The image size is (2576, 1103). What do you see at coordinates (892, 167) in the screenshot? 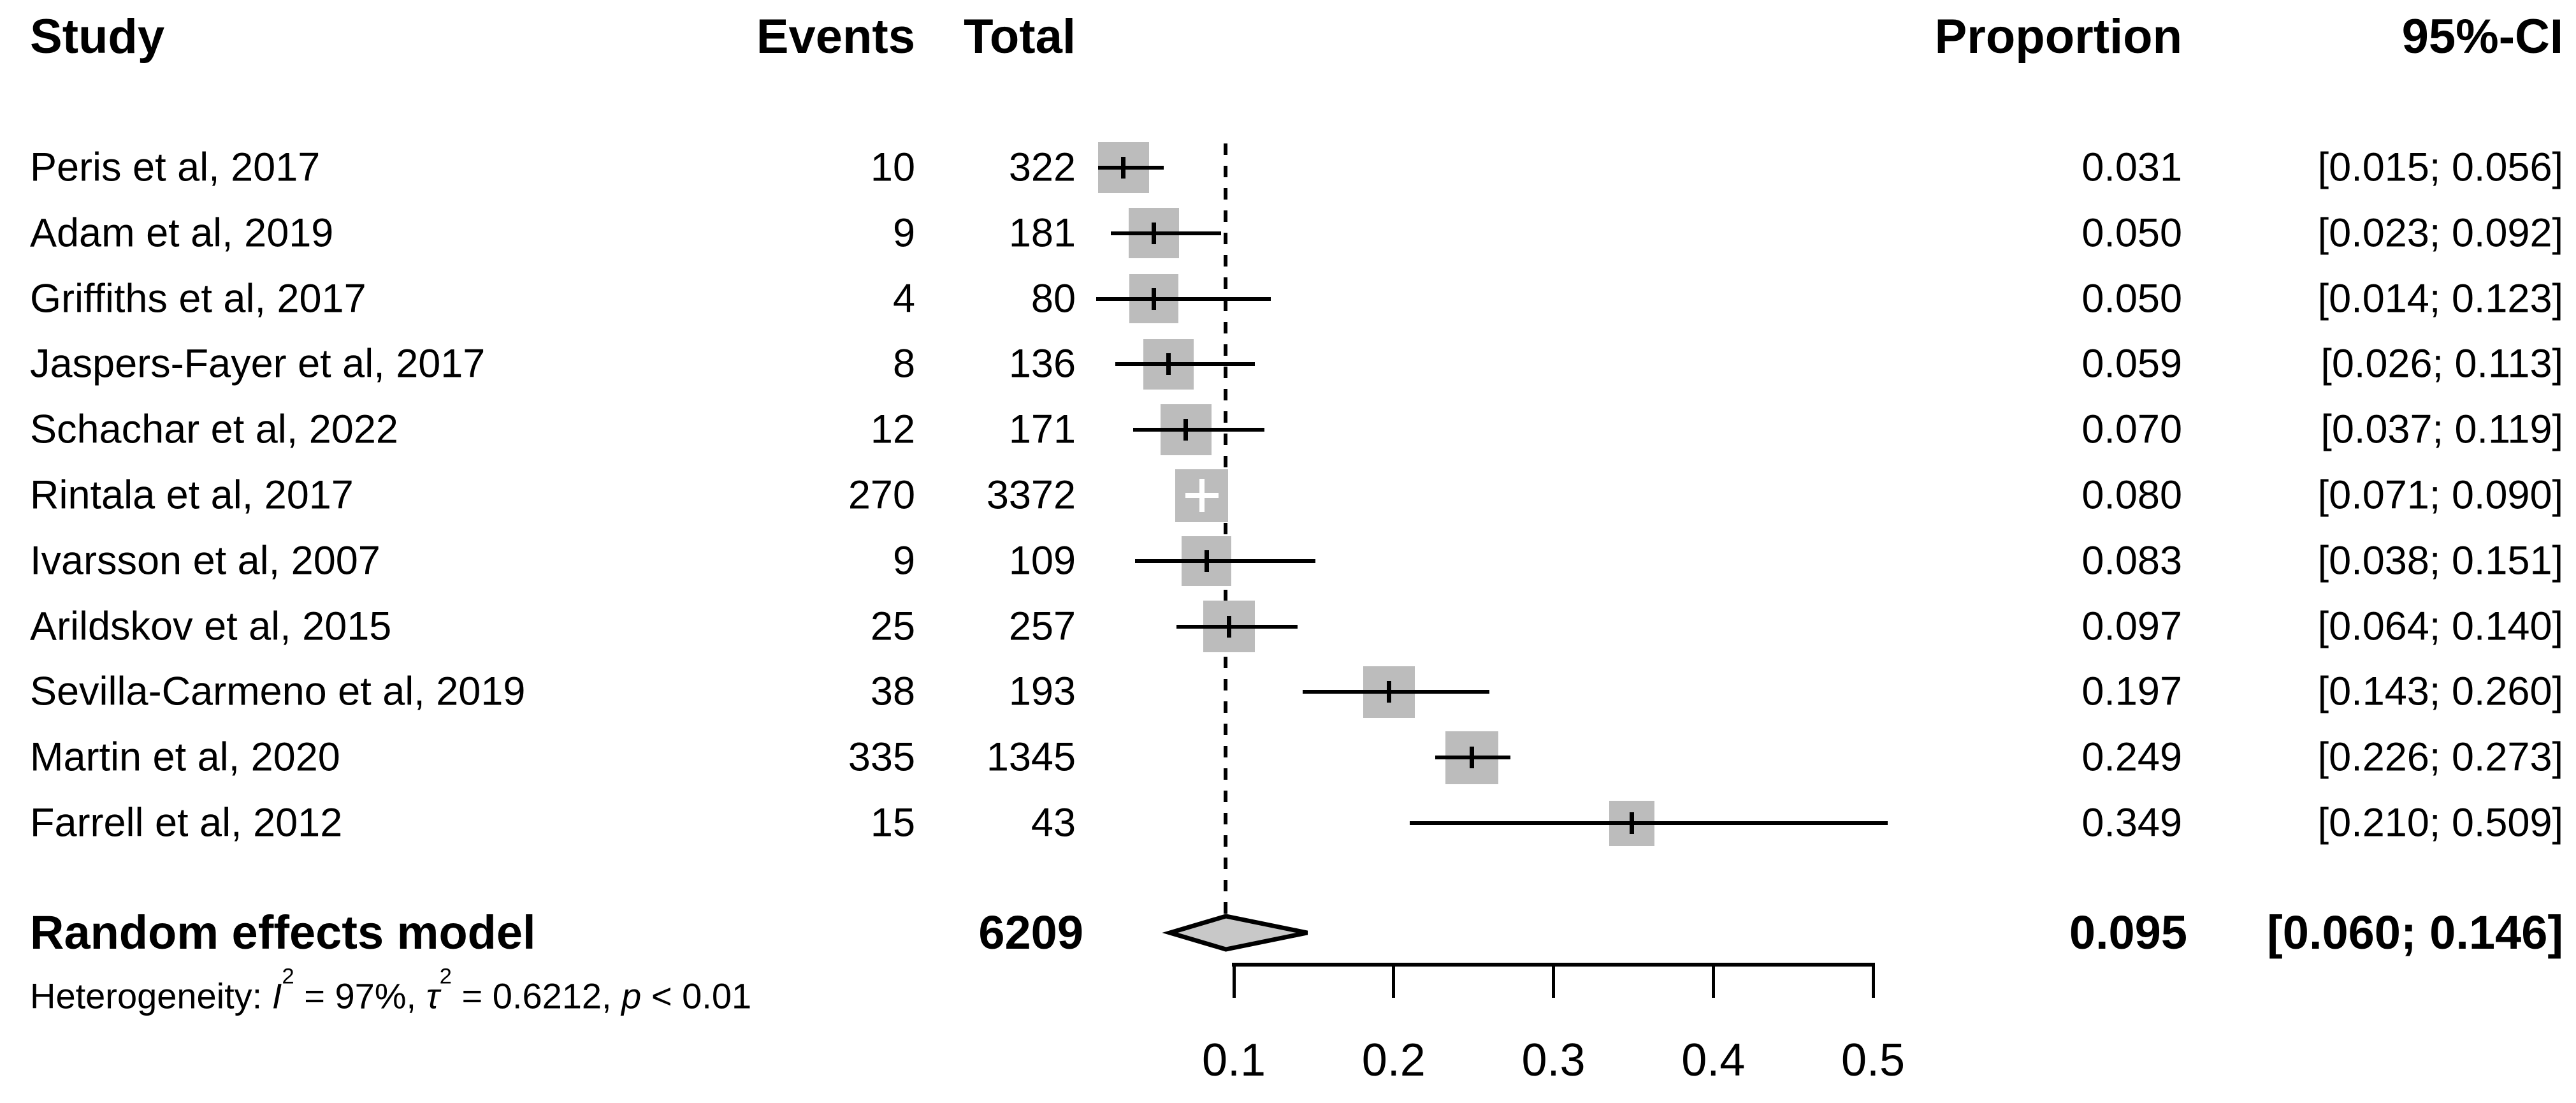
I see `events-value: 10` at bounding box center [892, 167].